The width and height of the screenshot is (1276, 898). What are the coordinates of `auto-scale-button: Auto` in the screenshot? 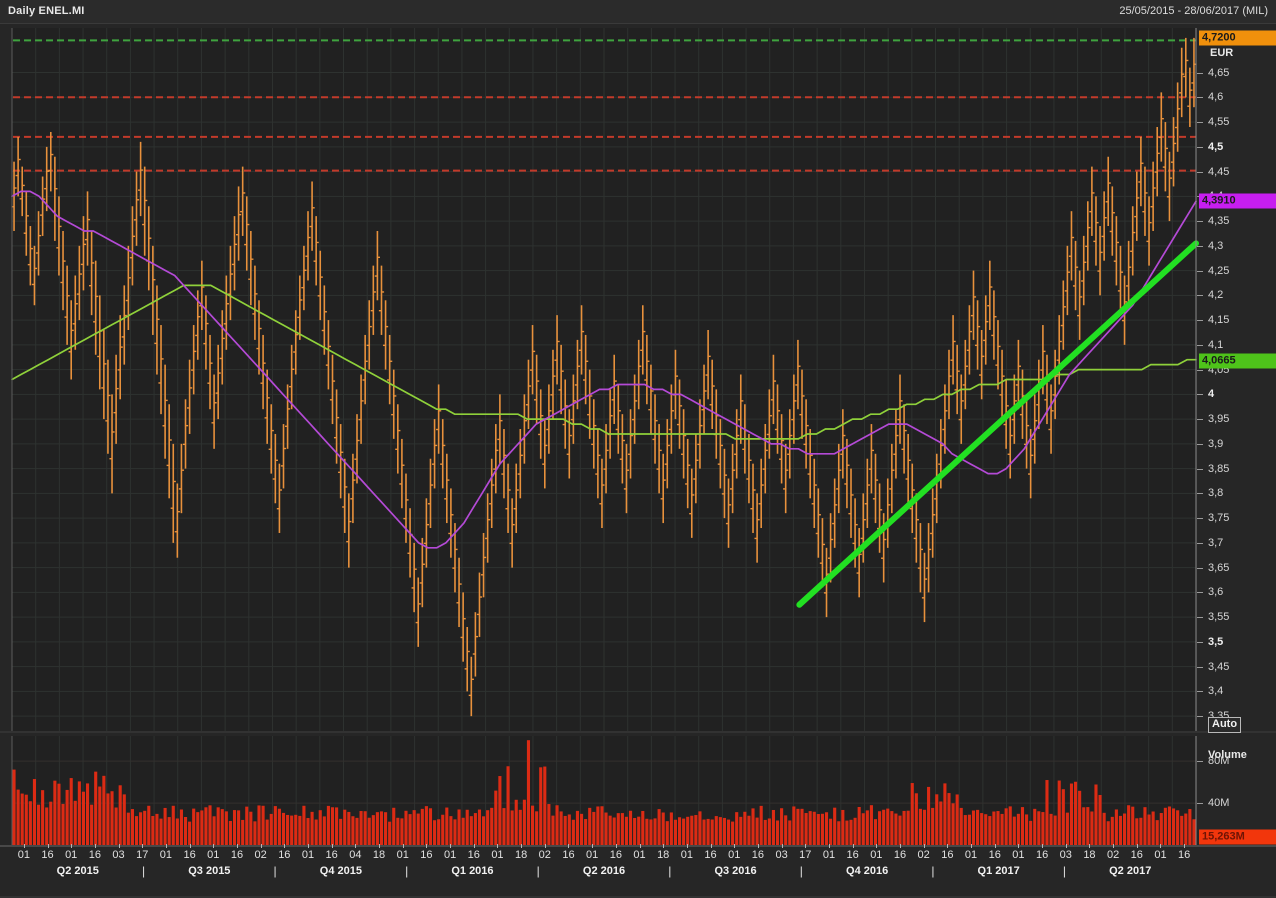 It's located at (1225, 725).